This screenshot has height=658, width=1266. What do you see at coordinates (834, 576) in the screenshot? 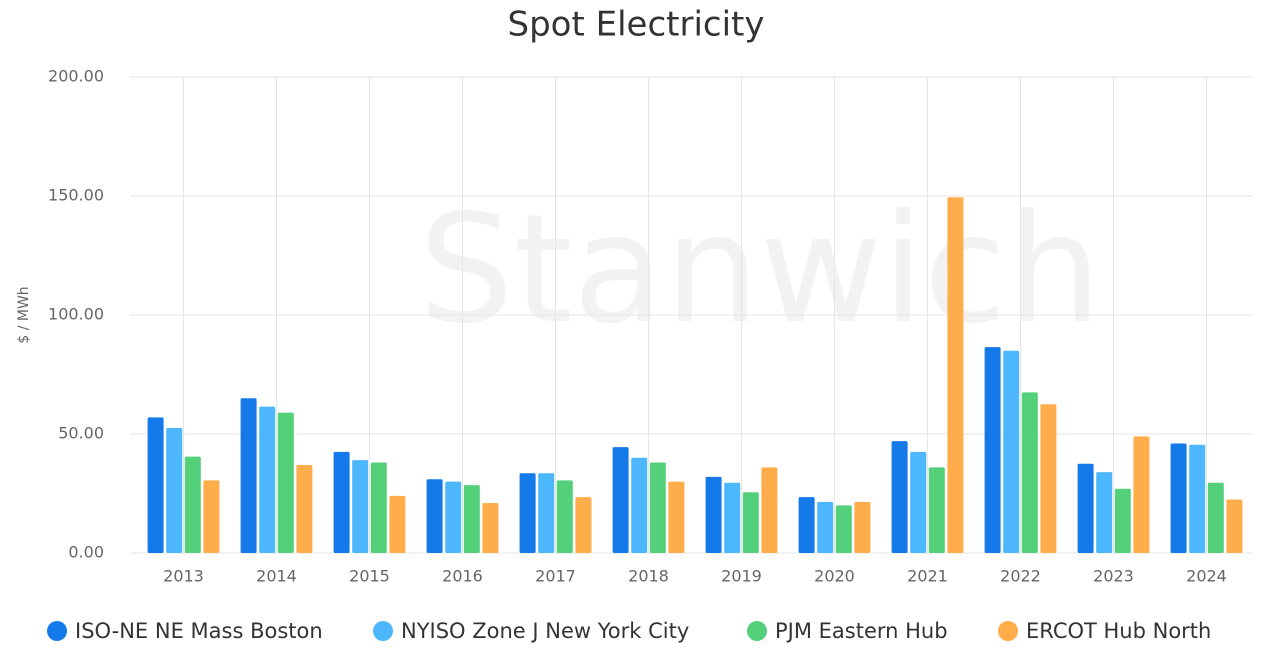
I see `x-tick-label: 2020` at bounding box center [834, 576].